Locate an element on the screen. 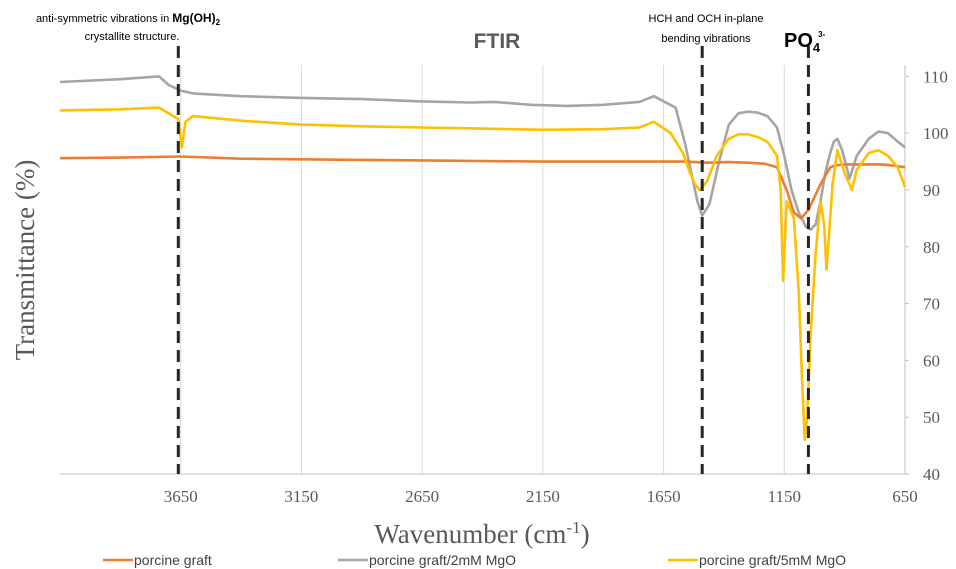 The width and height of the screenshot is (956, 569). y-tick-70: 70 is located at coordinates (931, 304).